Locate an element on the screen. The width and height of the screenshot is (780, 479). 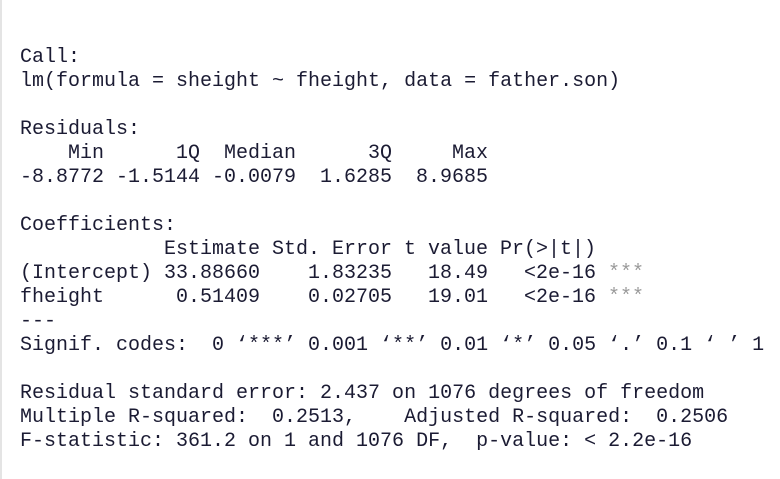
coef-cell: 1.83235 is located at coordinates (350, 273).